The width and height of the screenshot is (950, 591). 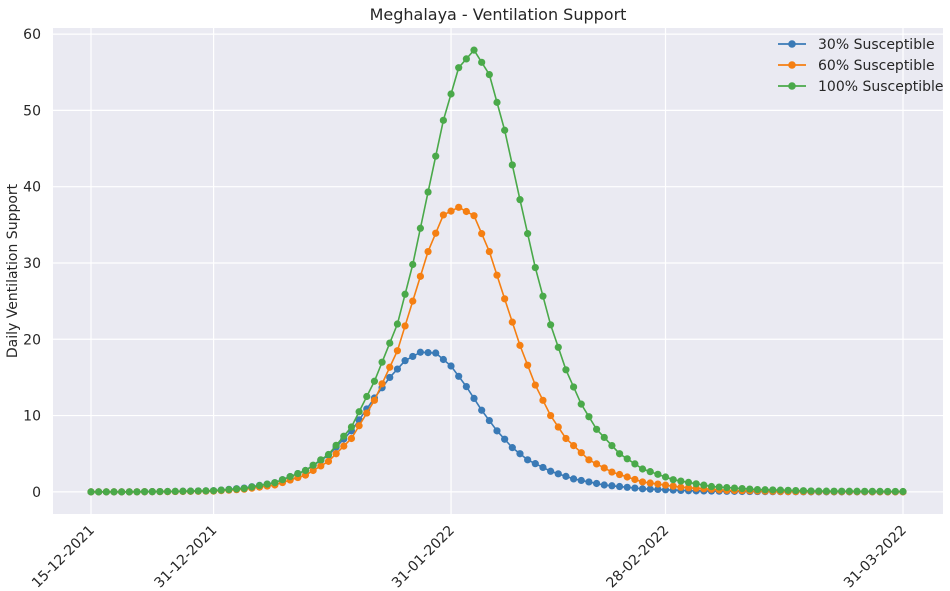 What do you see at coordinates (63, 557) in the screenshot?
I see `x-tick-label: 15-12-2021` at bounding box center [63, 557].